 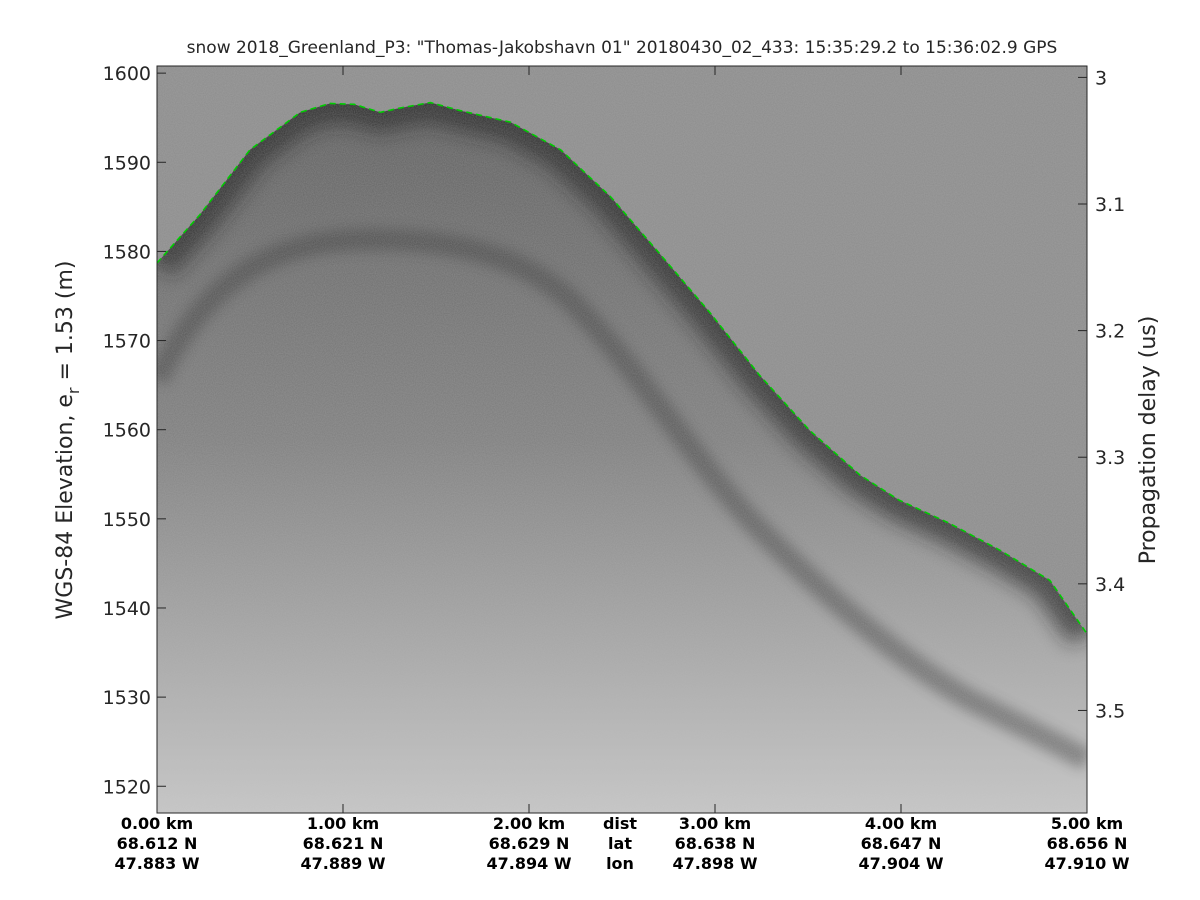 What do you see at coordinates (127, 342) in the screenshot?
I see `y-tick-label: 1570` at bounding box center [127, 342].